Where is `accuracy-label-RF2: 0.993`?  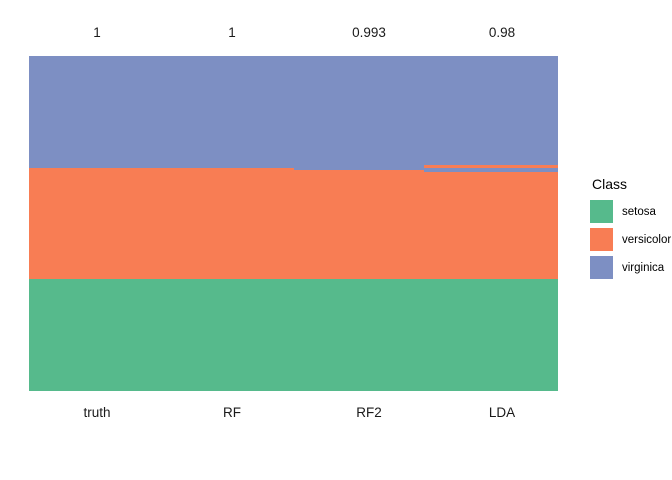 accuracy-label-RF2: 0.993 is located at coordinates (369, 32).